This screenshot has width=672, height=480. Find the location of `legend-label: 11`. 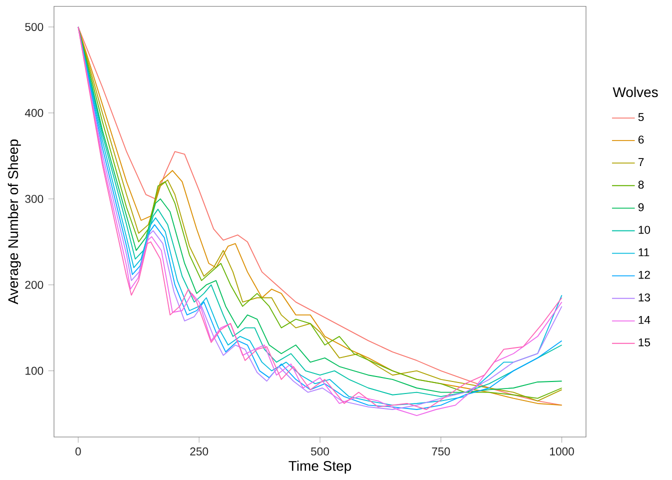

legend-label: 11 is located at coordinates (644, 252).